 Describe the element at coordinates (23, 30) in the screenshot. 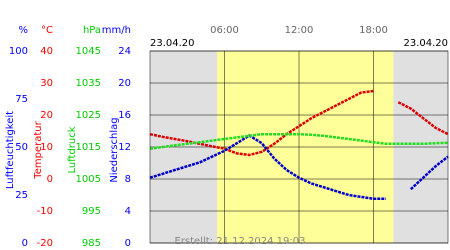

I see `axis-unit: %` at that location.